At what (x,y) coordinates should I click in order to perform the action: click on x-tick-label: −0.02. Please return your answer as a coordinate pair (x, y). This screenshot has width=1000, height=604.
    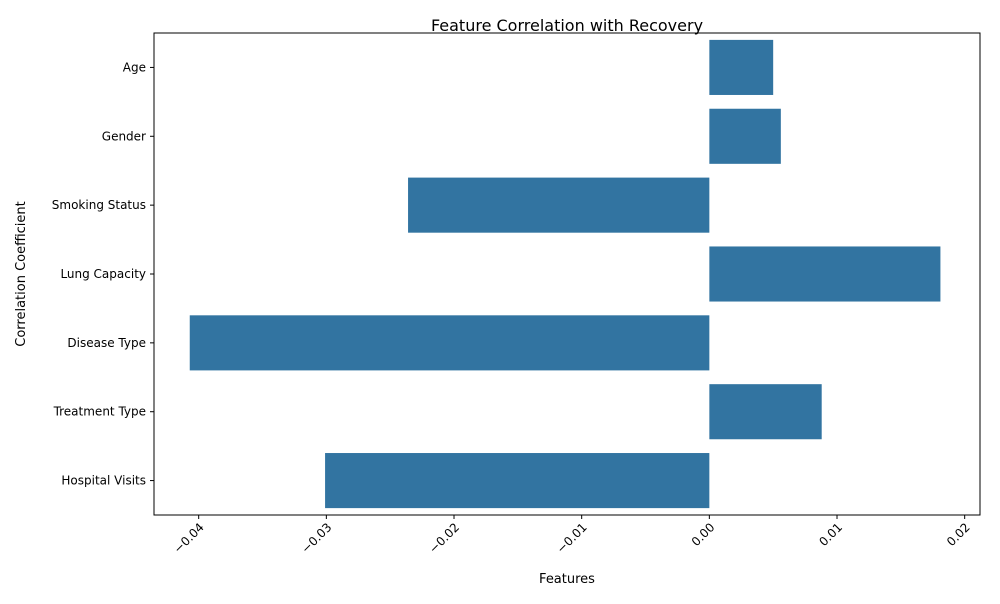
    Looking at the image, I should click on (444, 538).